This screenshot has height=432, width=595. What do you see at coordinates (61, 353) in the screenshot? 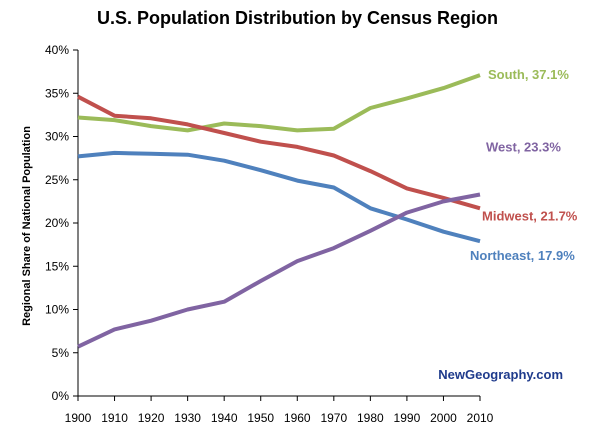
I see `y-tick-label: 5%` at bounding box center [61, 353].